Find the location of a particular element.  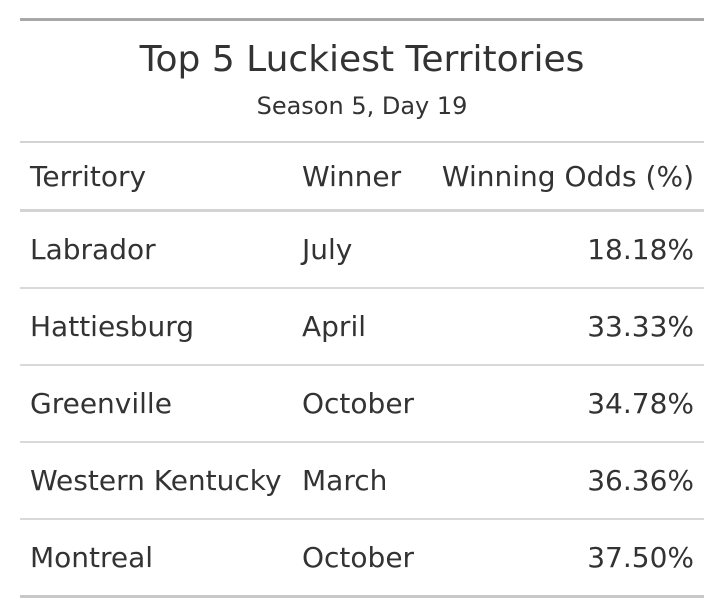

odds-cell: 18.18% is located at coordinates (567, 249).